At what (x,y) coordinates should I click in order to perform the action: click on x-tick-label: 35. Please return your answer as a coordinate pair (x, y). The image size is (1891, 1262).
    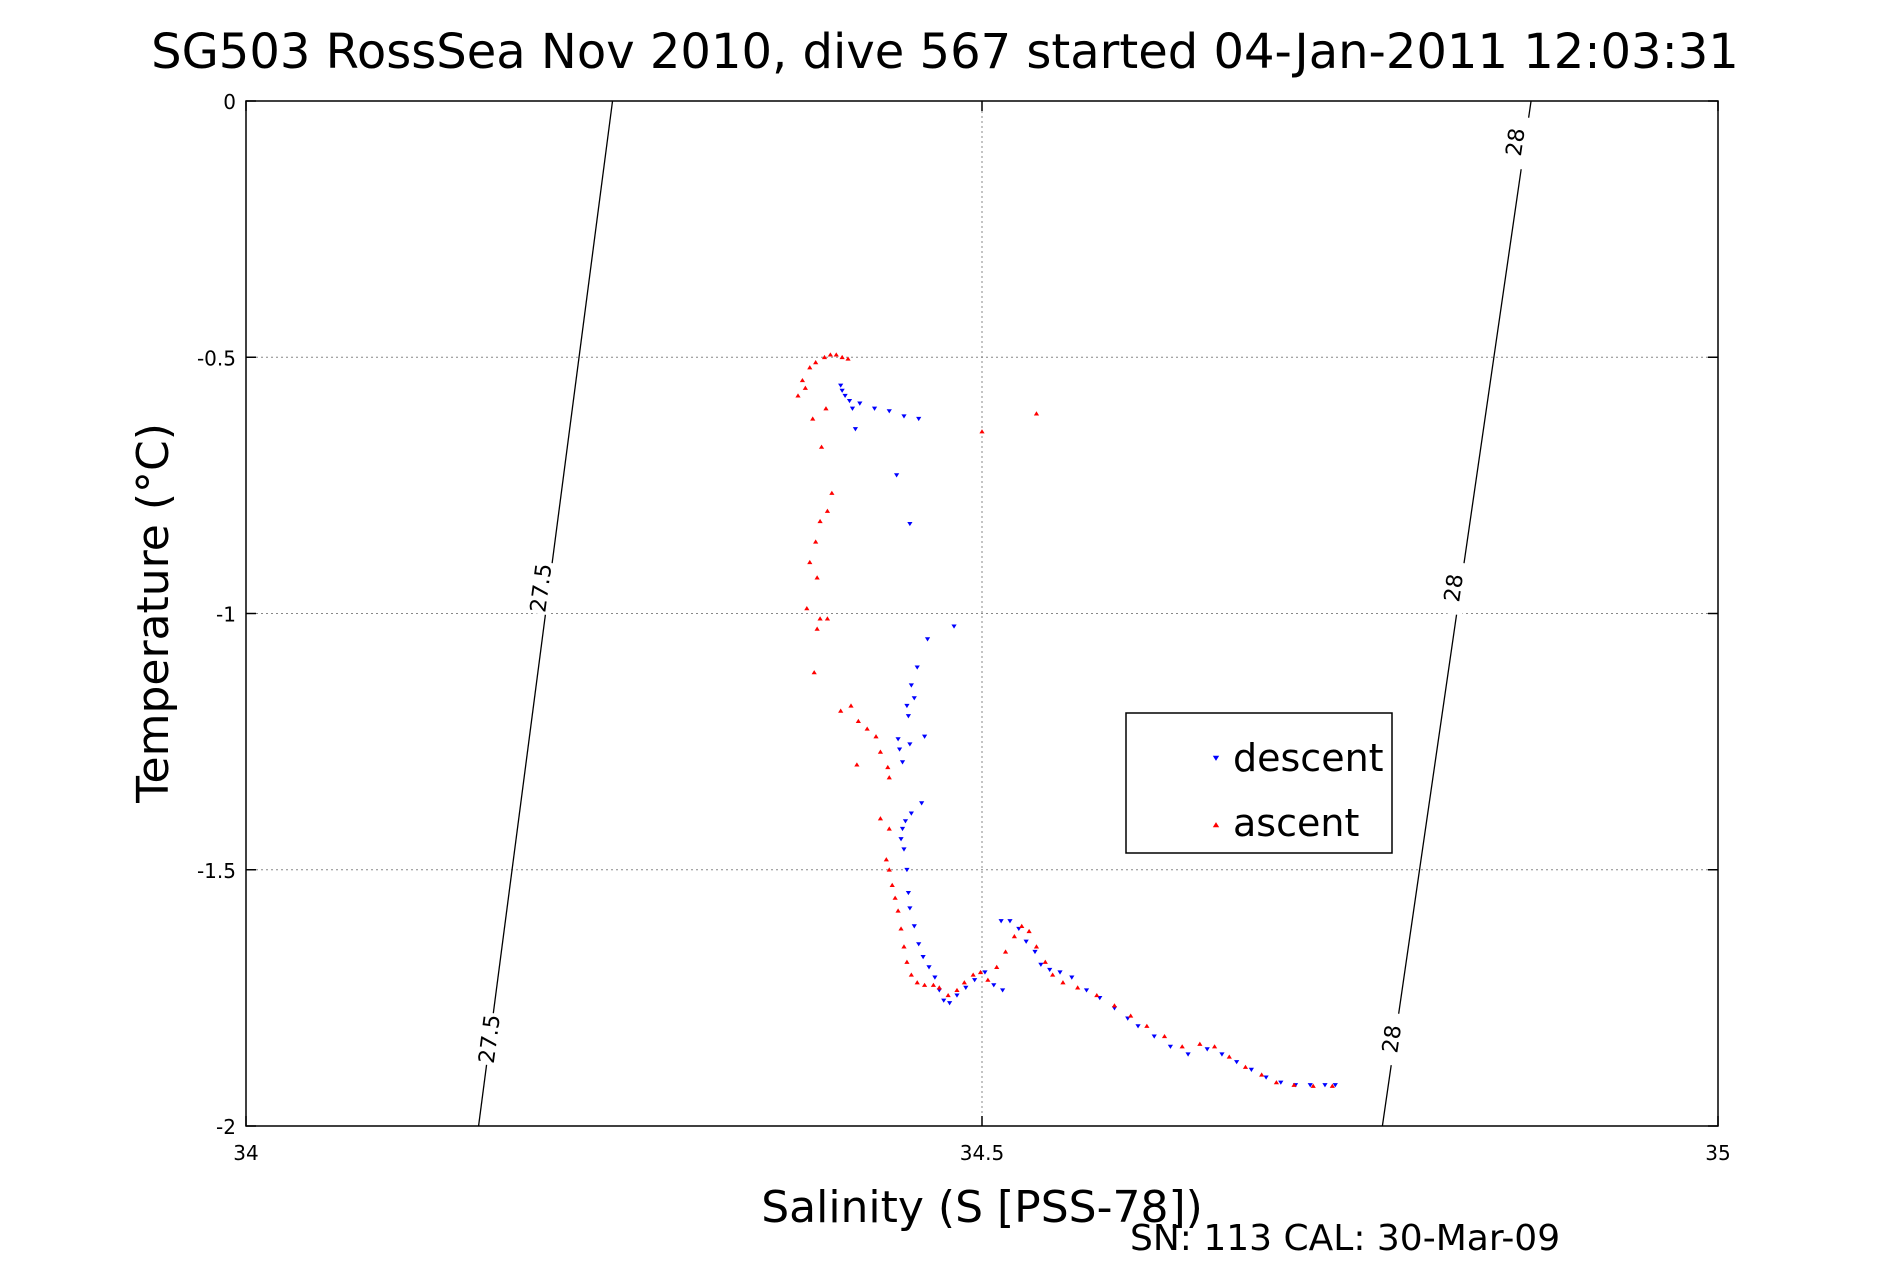
    Looking at the image, I should click on (1717, 1153).